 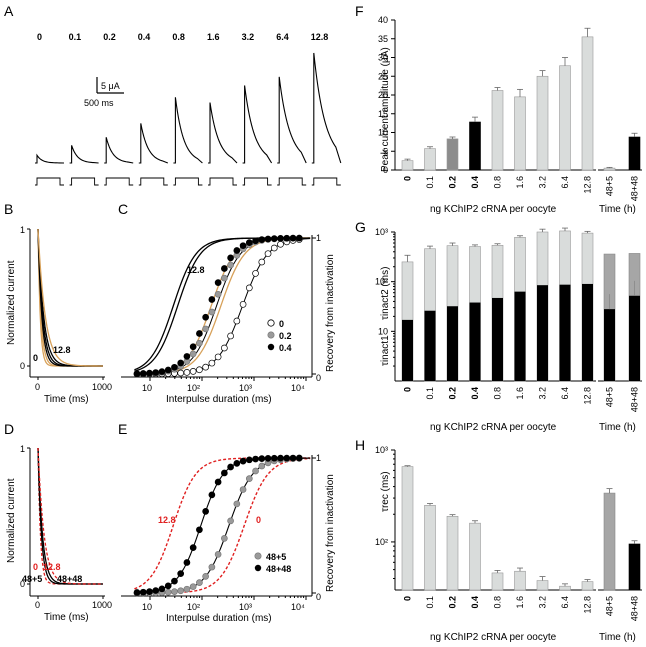 I want to click on panel-d-ytick-1: 1, so click(x=22, y=449).